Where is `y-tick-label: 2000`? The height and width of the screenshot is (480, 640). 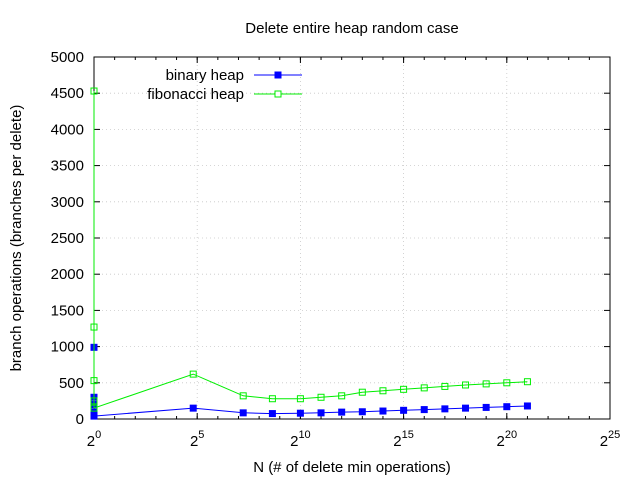
y-tick-label: 2000 is located at coordinates (67, 274).